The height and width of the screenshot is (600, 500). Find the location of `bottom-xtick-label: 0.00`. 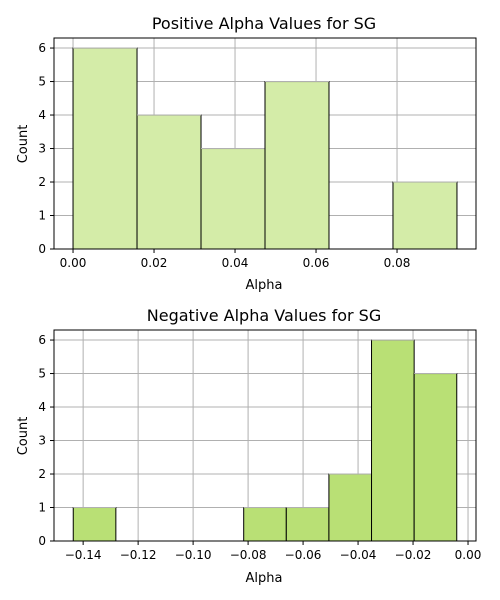

bottom-xtick-label: 0.00 is located at coordinates (468, 555).